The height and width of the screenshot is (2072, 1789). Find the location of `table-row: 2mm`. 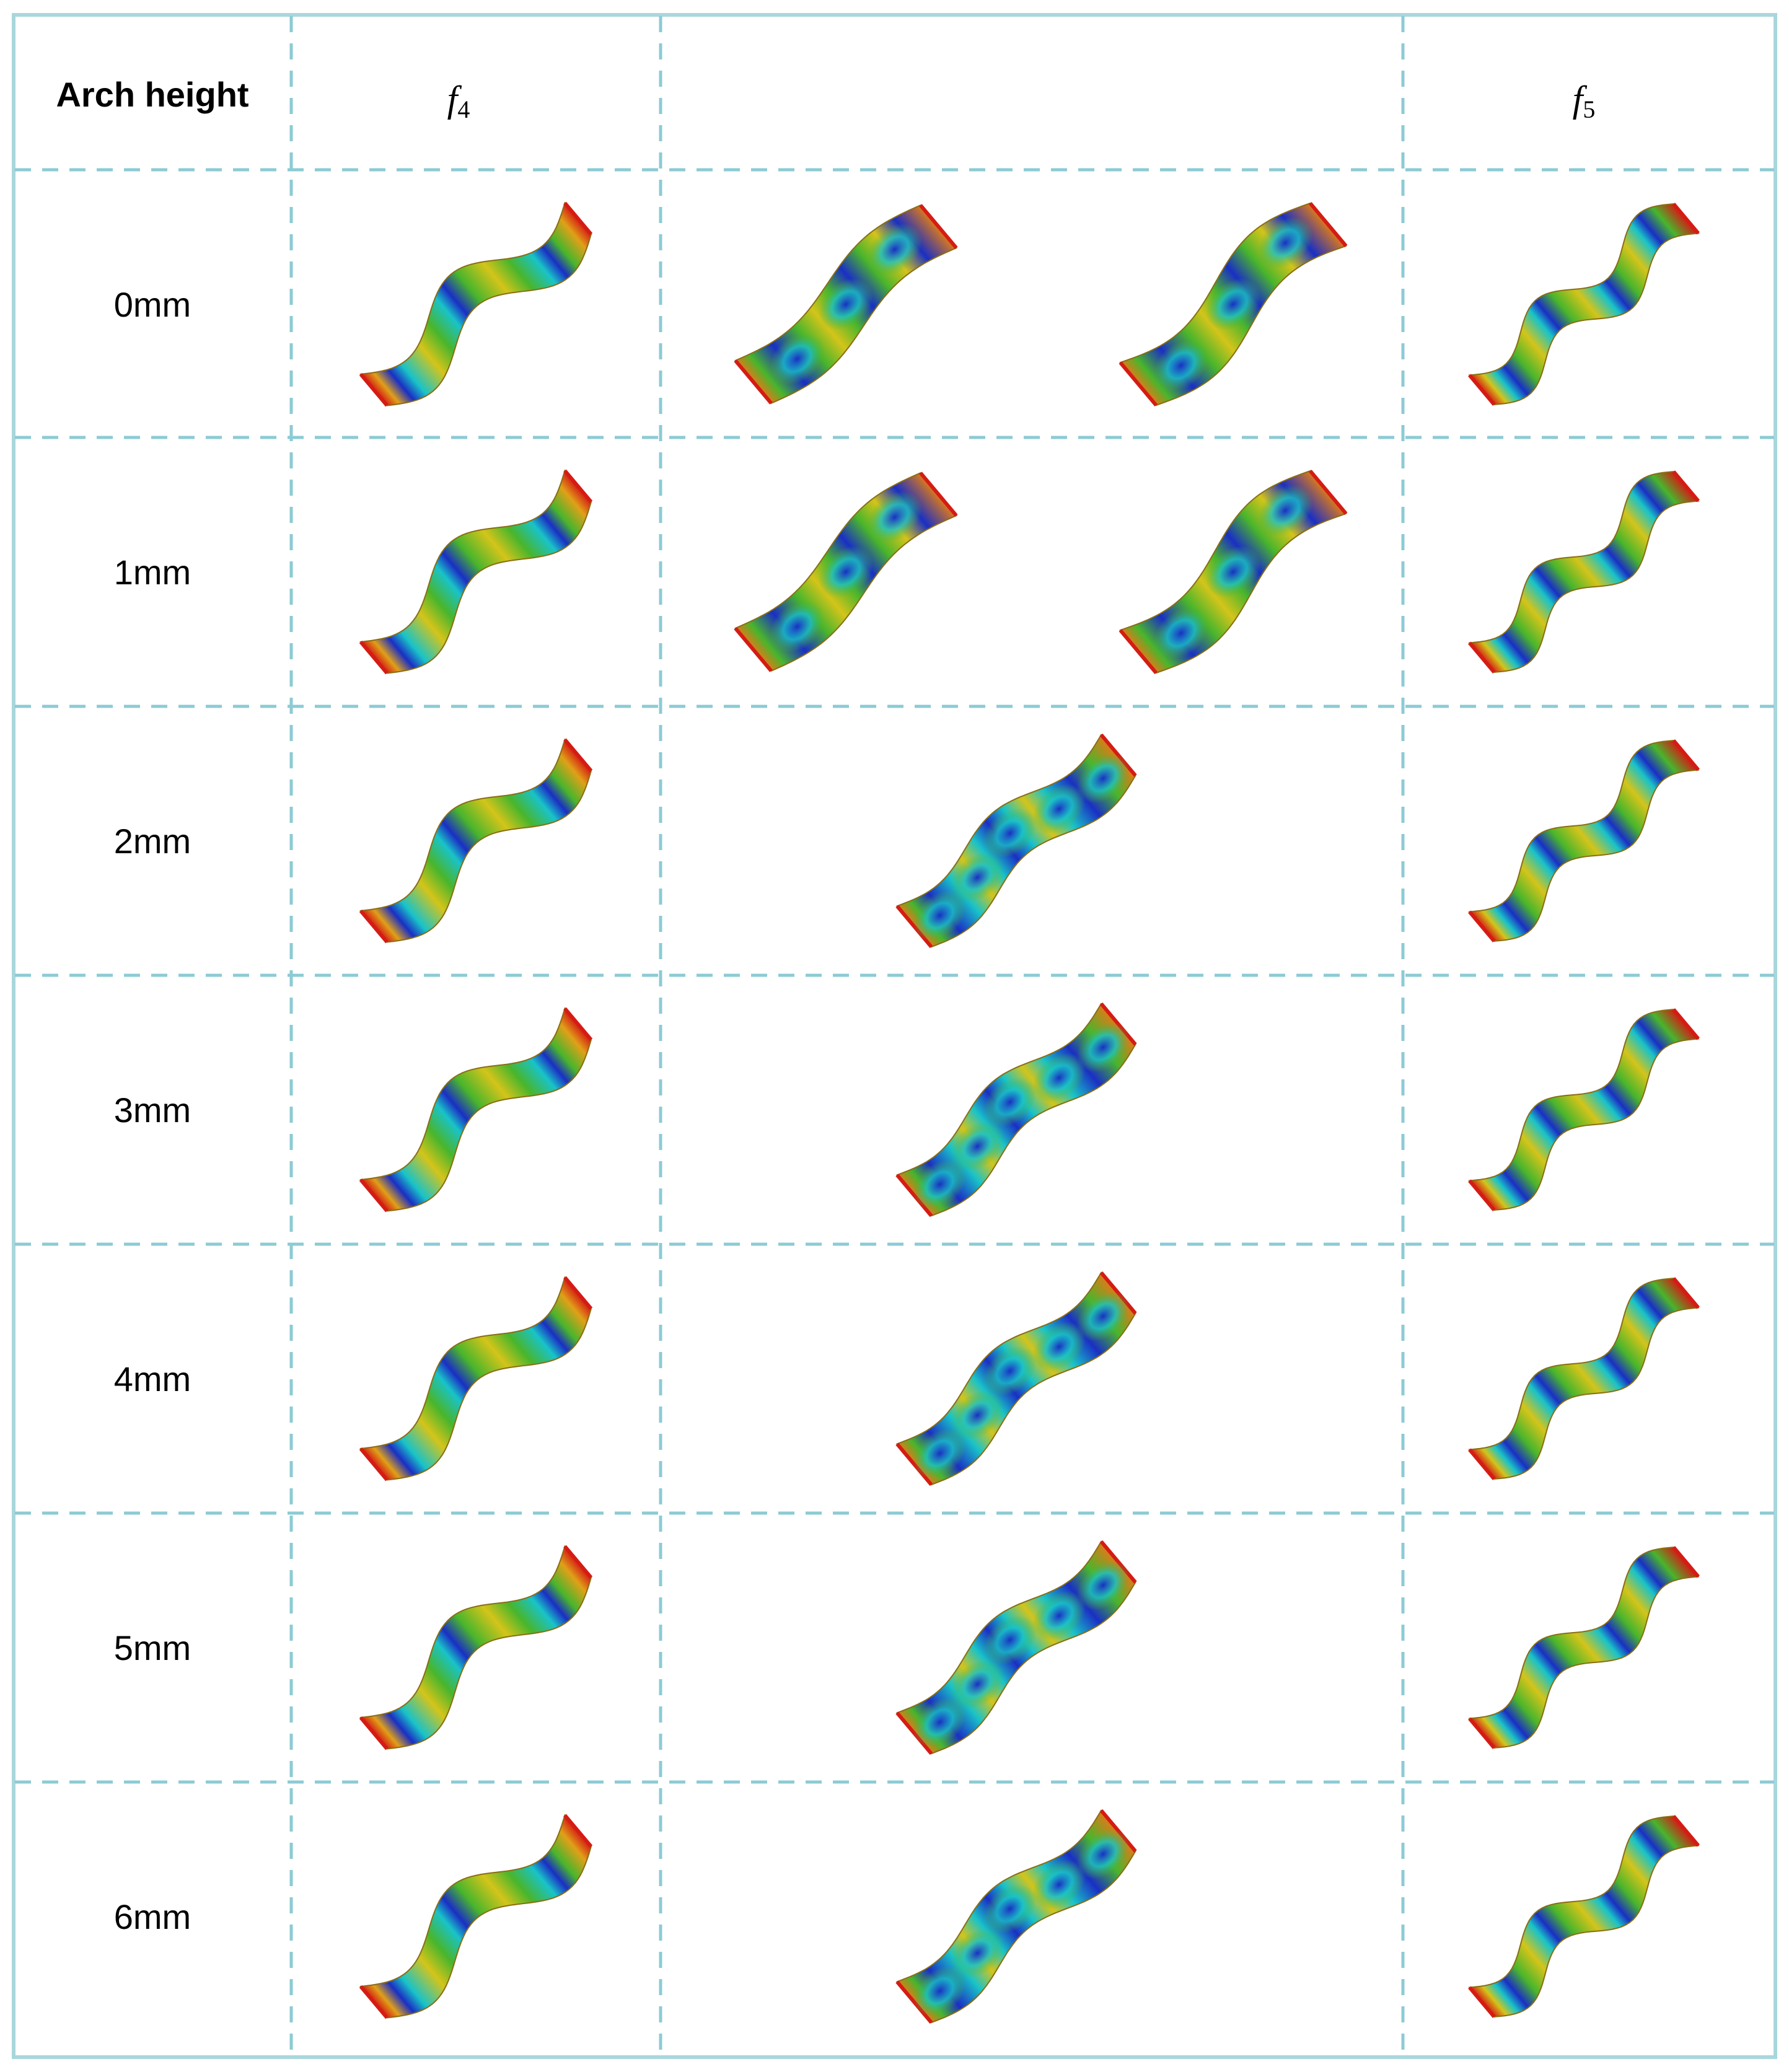

table-row: 2mm is located at coordinates (907, 841).